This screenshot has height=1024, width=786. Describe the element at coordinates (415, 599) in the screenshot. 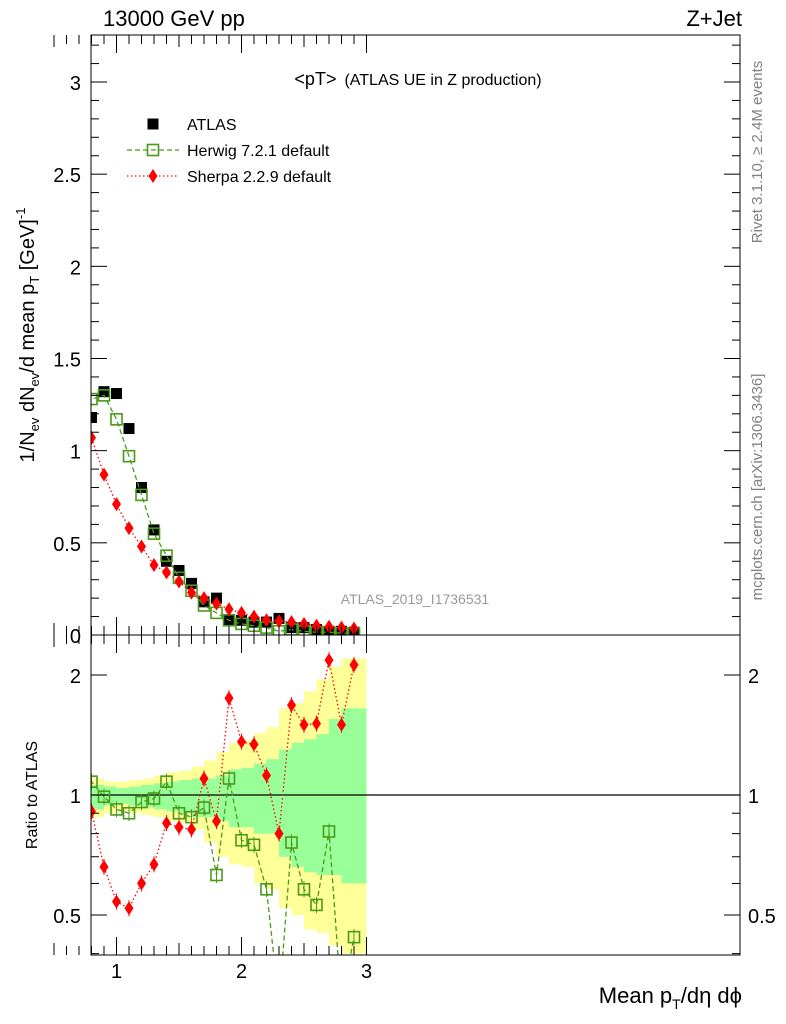

I see `analysis-watermark: ATLAS_2019_I1736531` at that location.